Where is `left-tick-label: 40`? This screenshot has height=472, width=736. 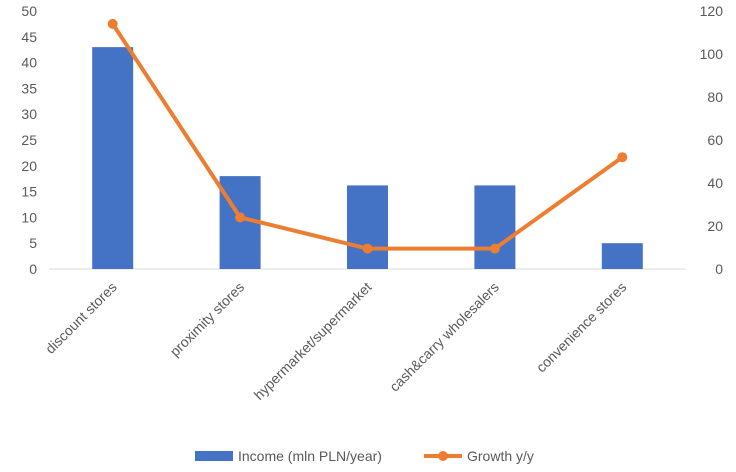 left-tick-label: 40 is located at coordinates (29, 63).